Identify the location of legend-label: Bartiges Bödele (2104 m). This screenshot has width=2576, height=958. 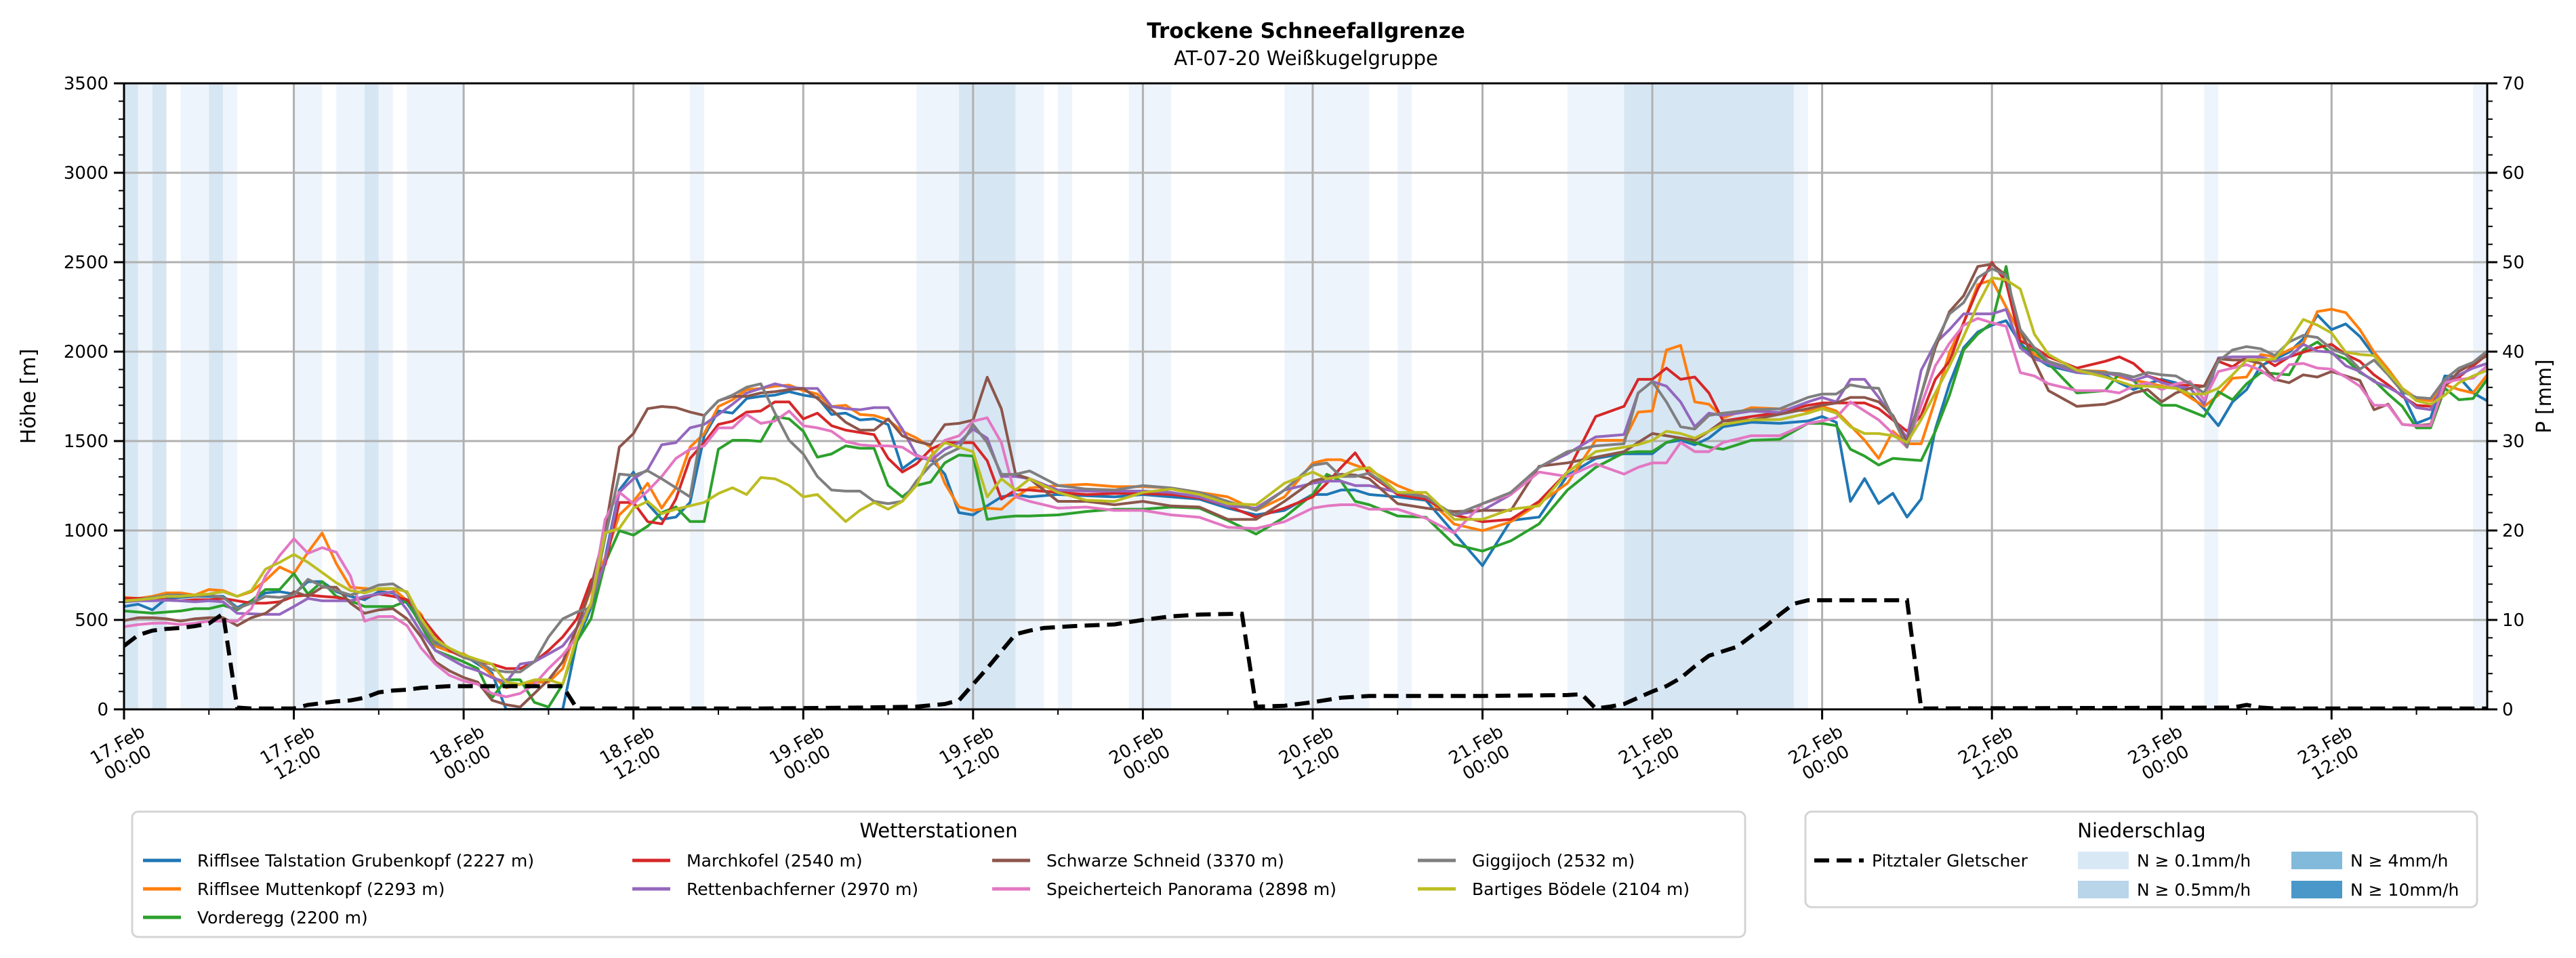
(1581, 889).